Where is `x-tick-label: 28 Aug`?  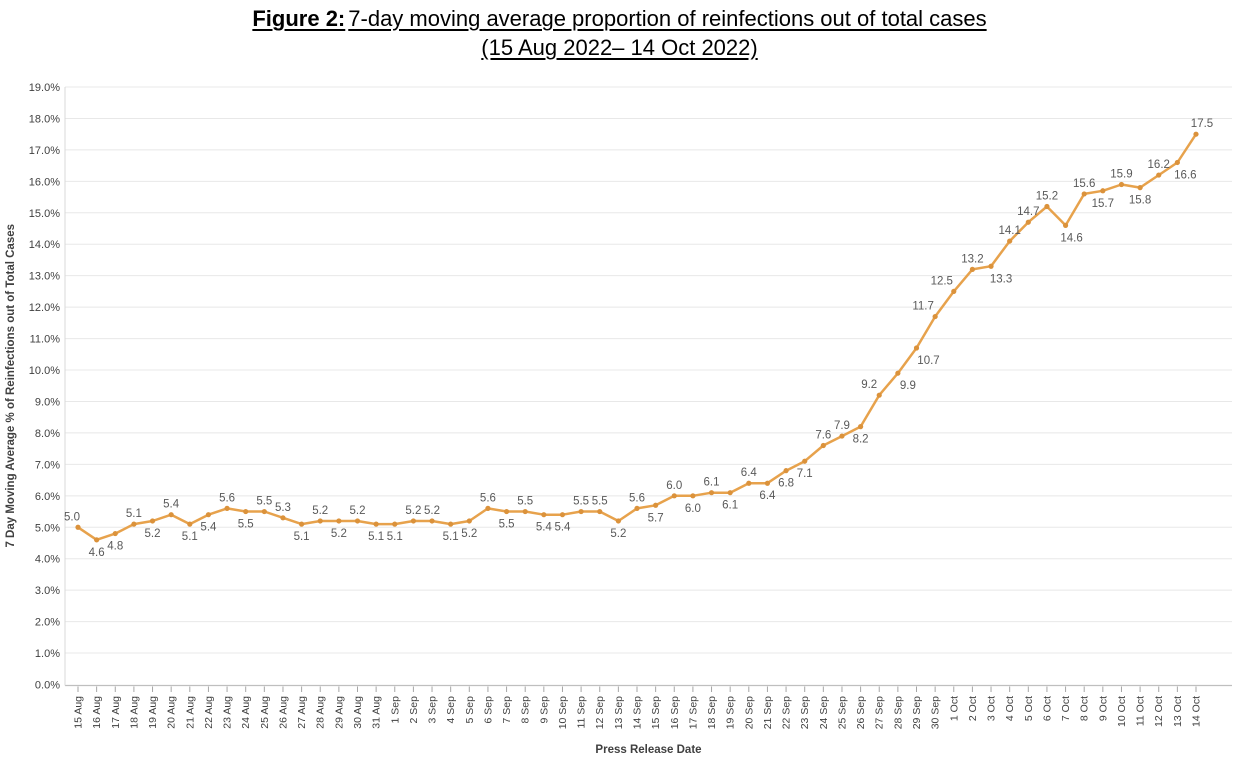 x-tick-label: 28 Aug is located at coordinates (321, 712).